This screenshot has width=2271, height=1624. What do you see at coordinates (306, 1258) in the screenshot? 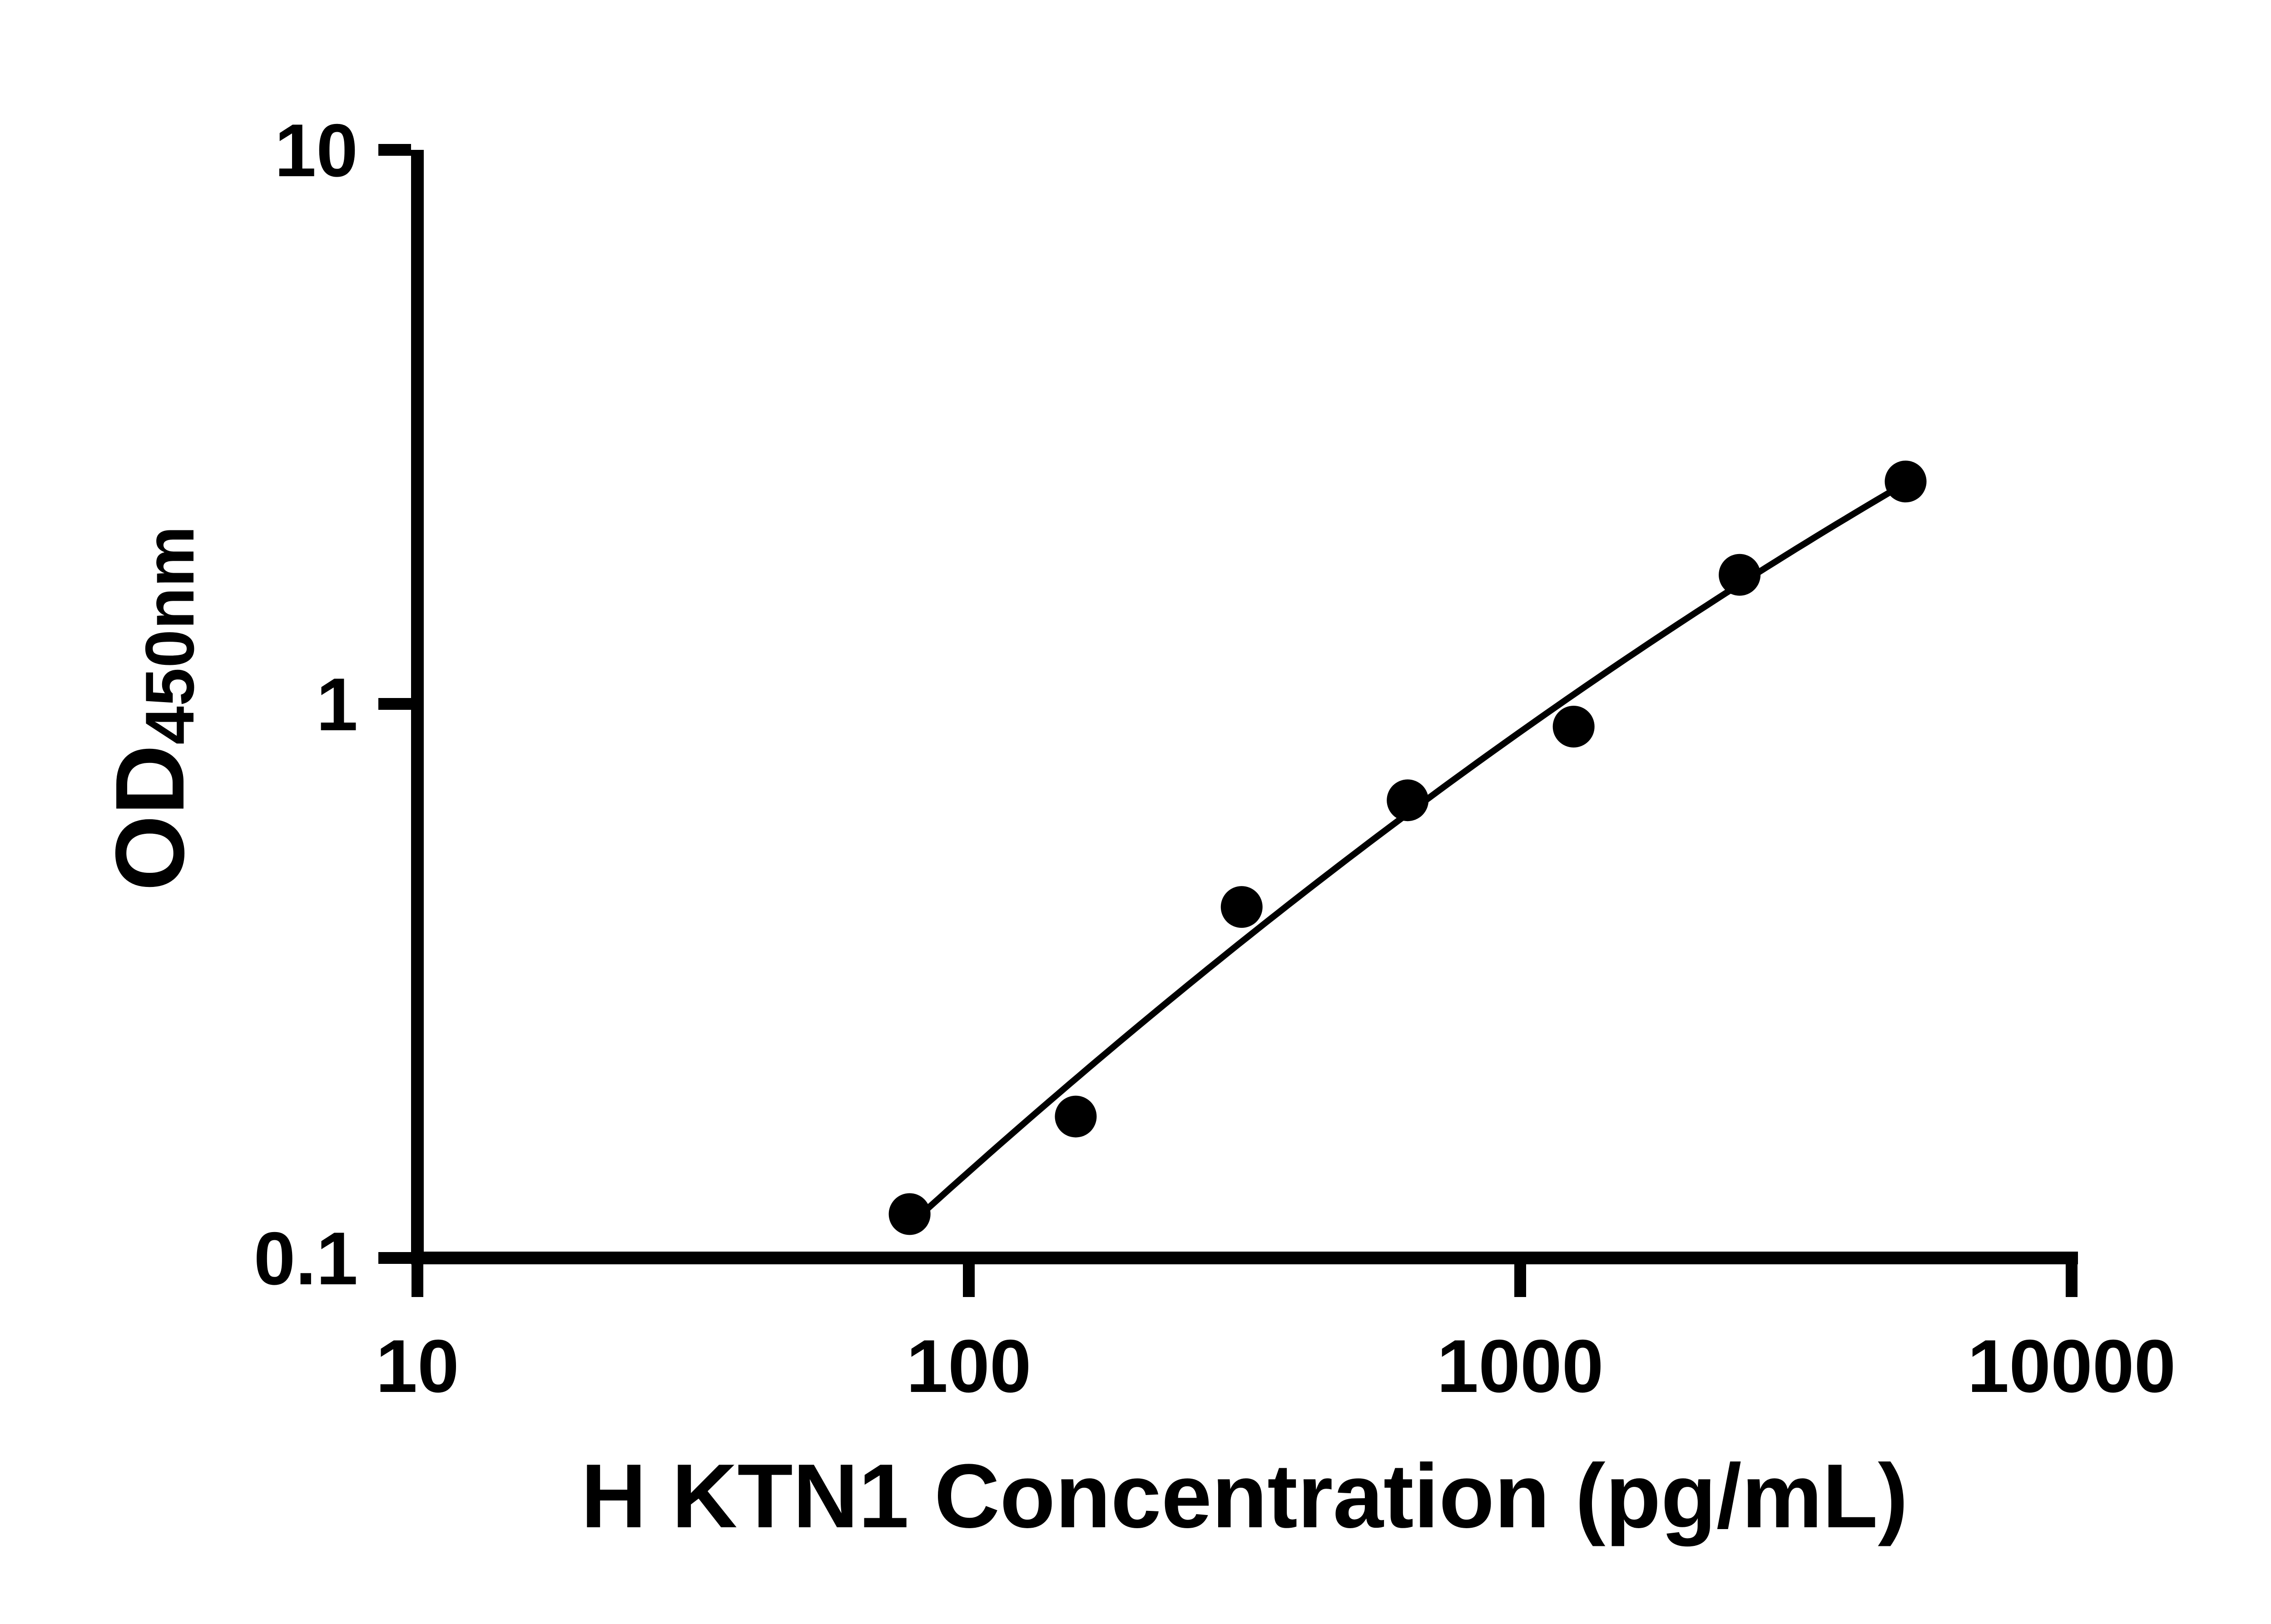
I see `y-tick-label: 0.1` at bounding box center [306, 1258].